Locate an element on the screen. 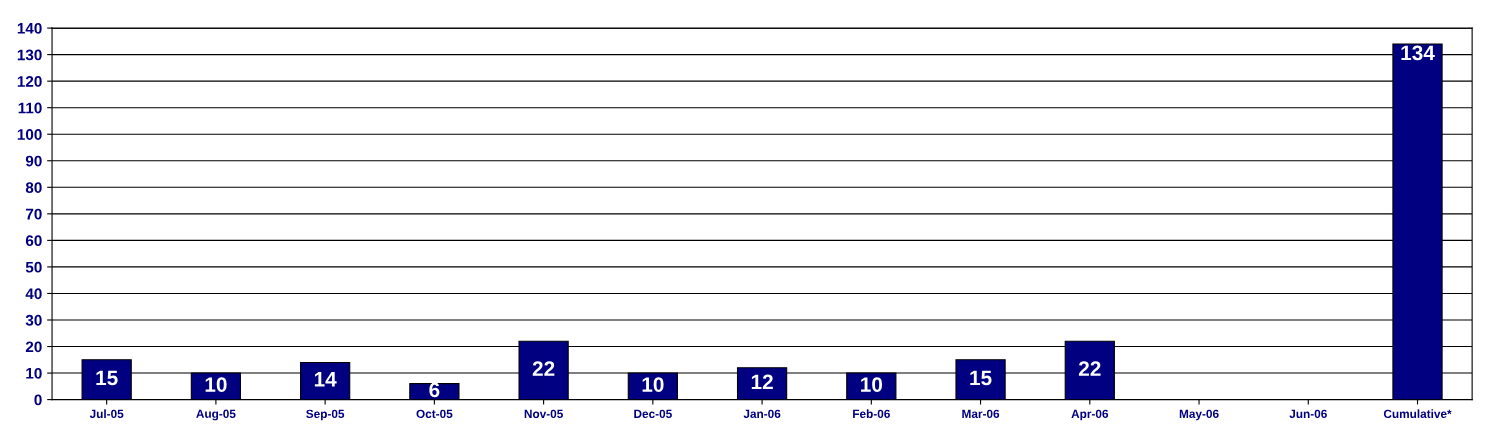  y-tick-label: 90 is located at coordinates (33, 161).